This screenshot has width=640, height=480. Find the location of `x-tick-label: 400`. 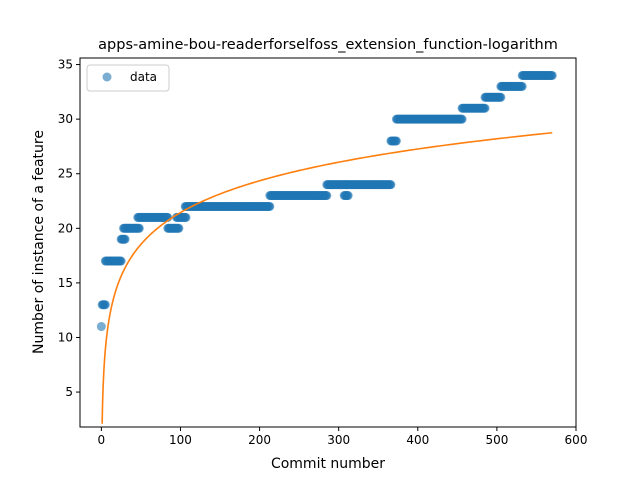

x-tick-label: 400 is located at coordinates (417, 440).